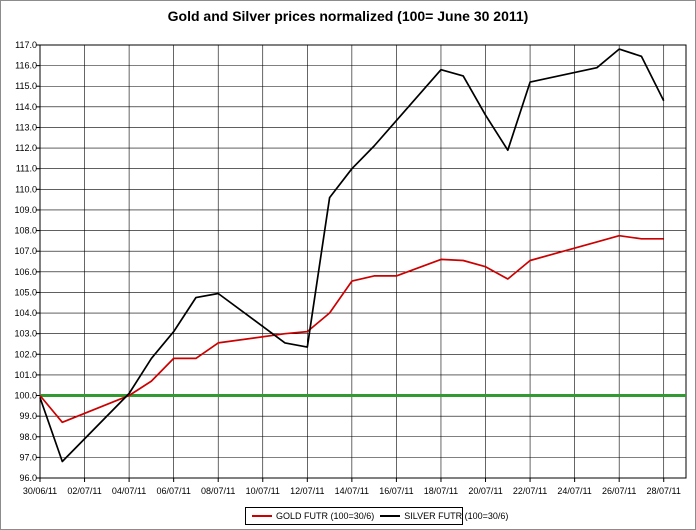 The height and width of the screenshot is (530, 696). Describe the element at coordinates (619, 491) in the screenshot. I see `x-tick-label: 26/07/11` at that location.